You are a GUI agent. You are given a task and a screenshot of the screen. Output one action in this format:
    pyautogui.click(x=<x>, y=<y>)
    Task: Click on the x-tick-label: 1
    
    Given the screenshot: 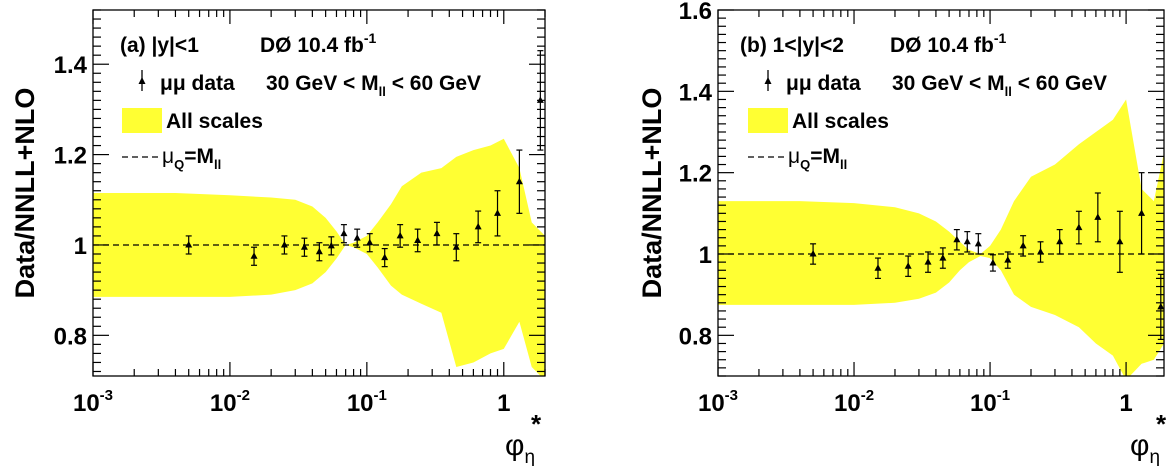 What is the action you would take?
    pyautogui.click(x=1125, y=403)
    